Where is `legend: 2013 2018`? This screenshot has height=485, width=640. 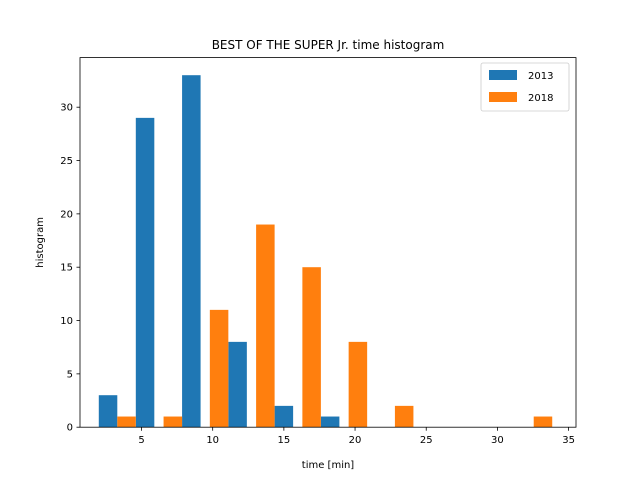
legend: 2013 2018 is located at coordinates (525, 87).